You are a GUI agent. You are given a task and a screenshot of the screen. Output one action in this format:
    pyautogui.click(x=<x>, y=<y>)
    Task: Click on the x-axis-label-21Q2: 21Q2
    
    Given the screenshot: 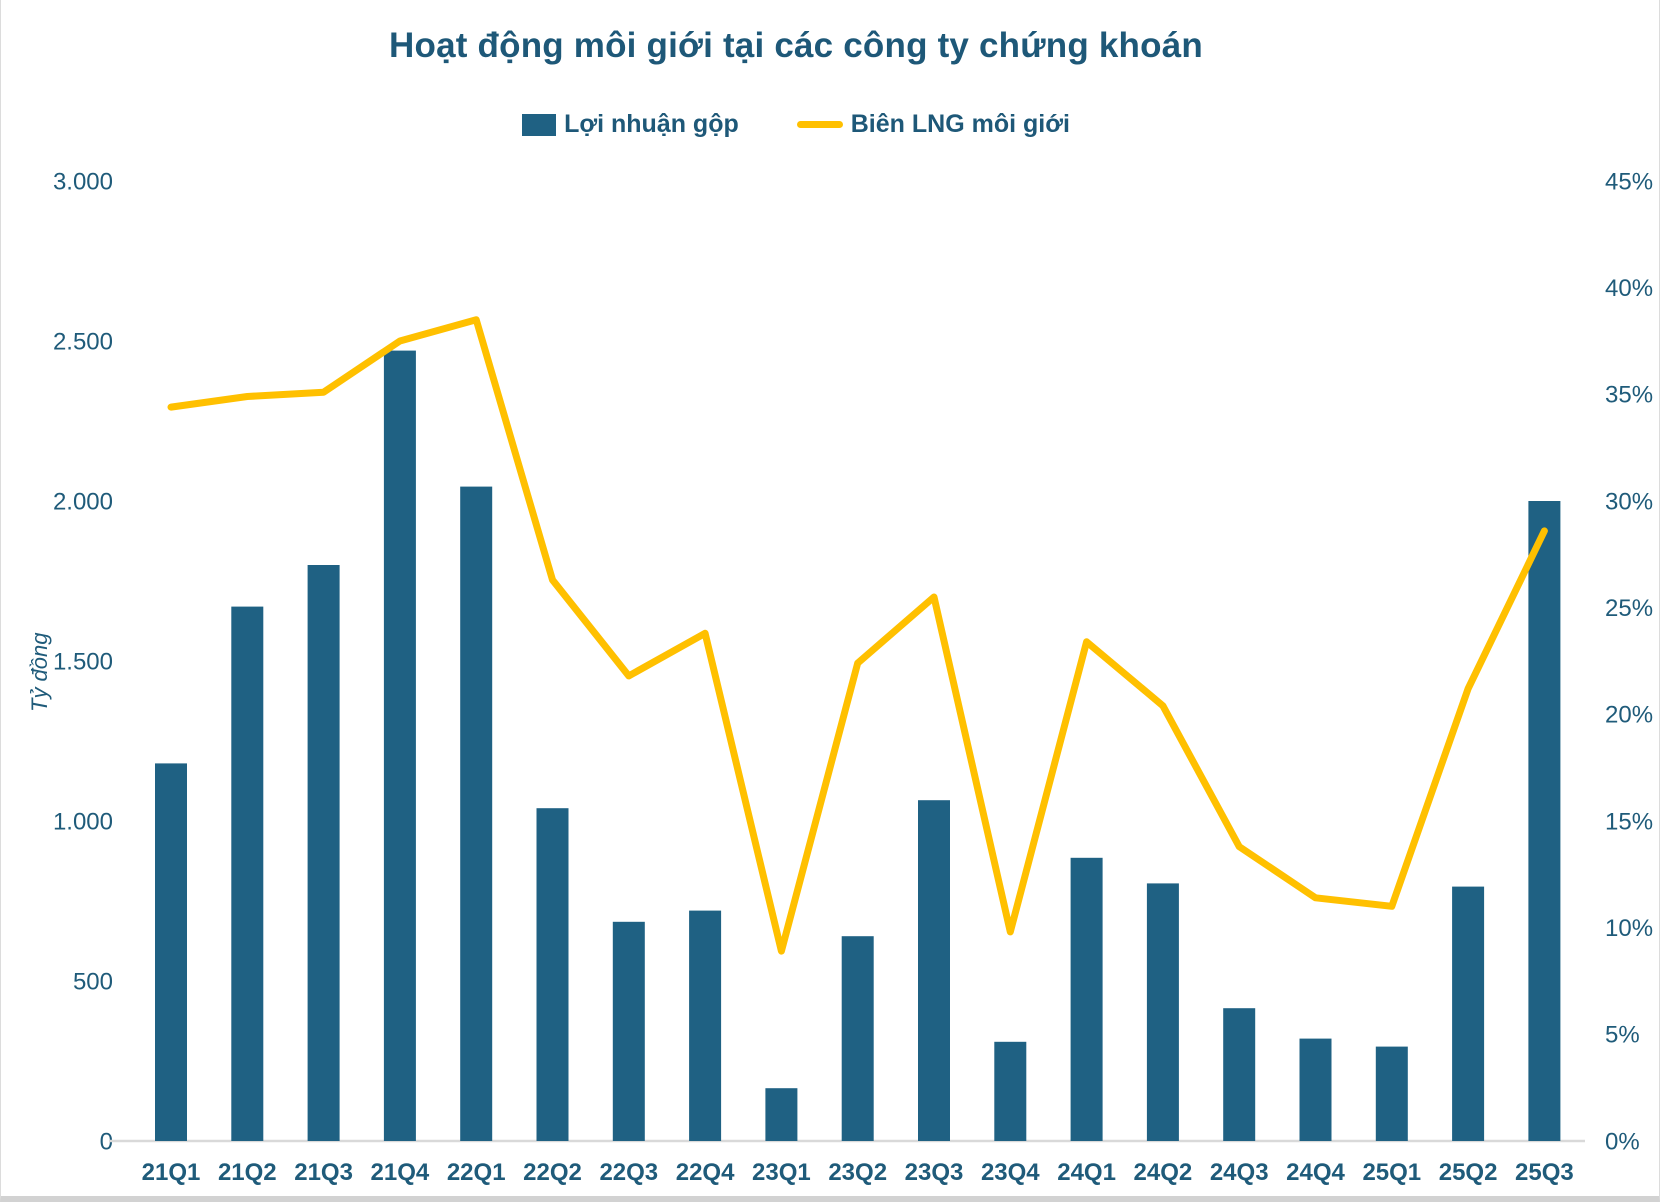 What is the action you would take?
    pyautogui.click(x=247, y=1172)
    